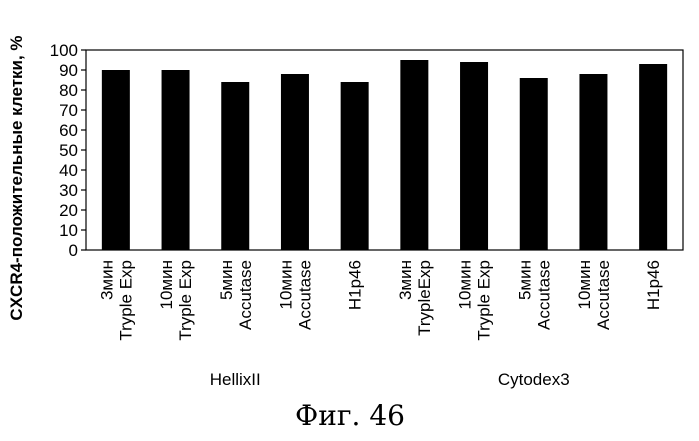 The width and height of the screenshot is (699, 441). Describe the element at coordinates (534, 379) in the screenshot. I see `group-label: Cytodex3` at that location.